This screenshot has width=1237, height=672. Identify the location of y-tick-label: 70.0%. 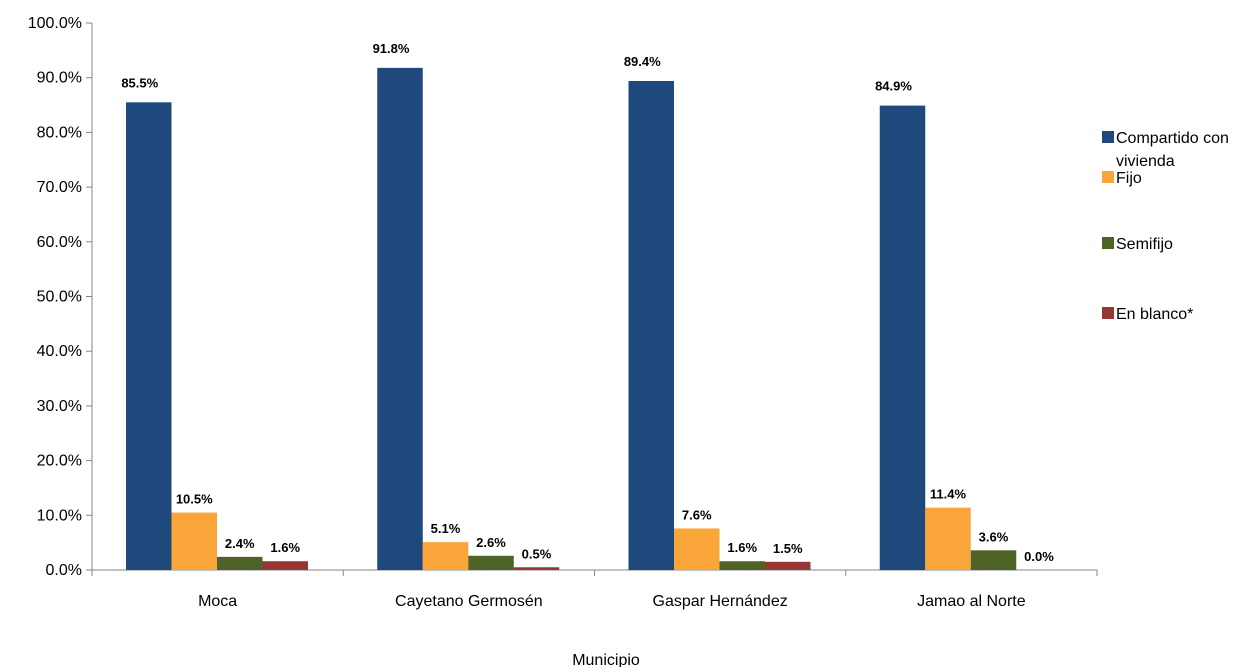
(59, 187).